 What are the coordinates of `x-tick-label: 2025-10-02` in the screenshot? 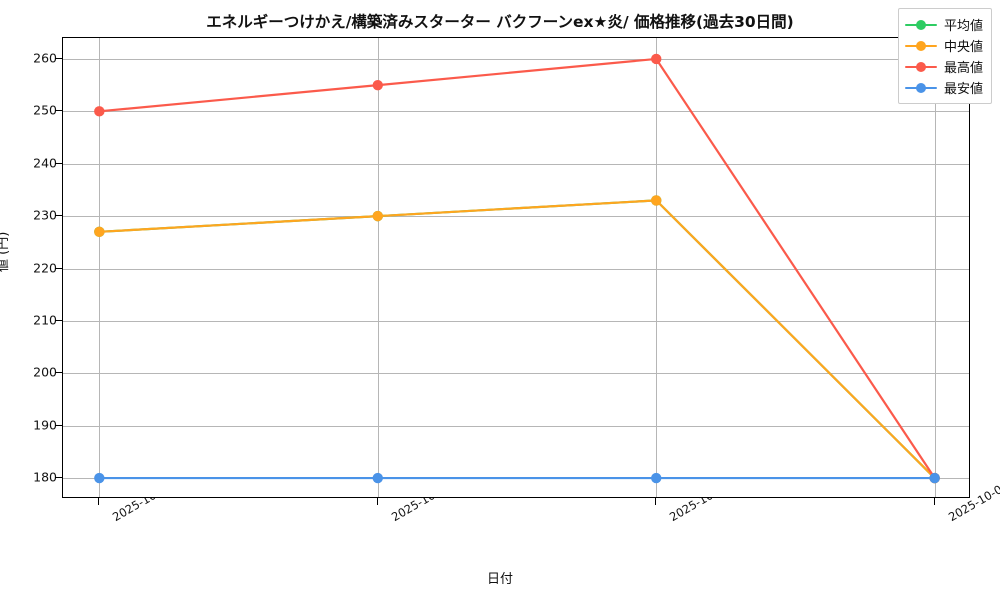 It's located at (421, 501).